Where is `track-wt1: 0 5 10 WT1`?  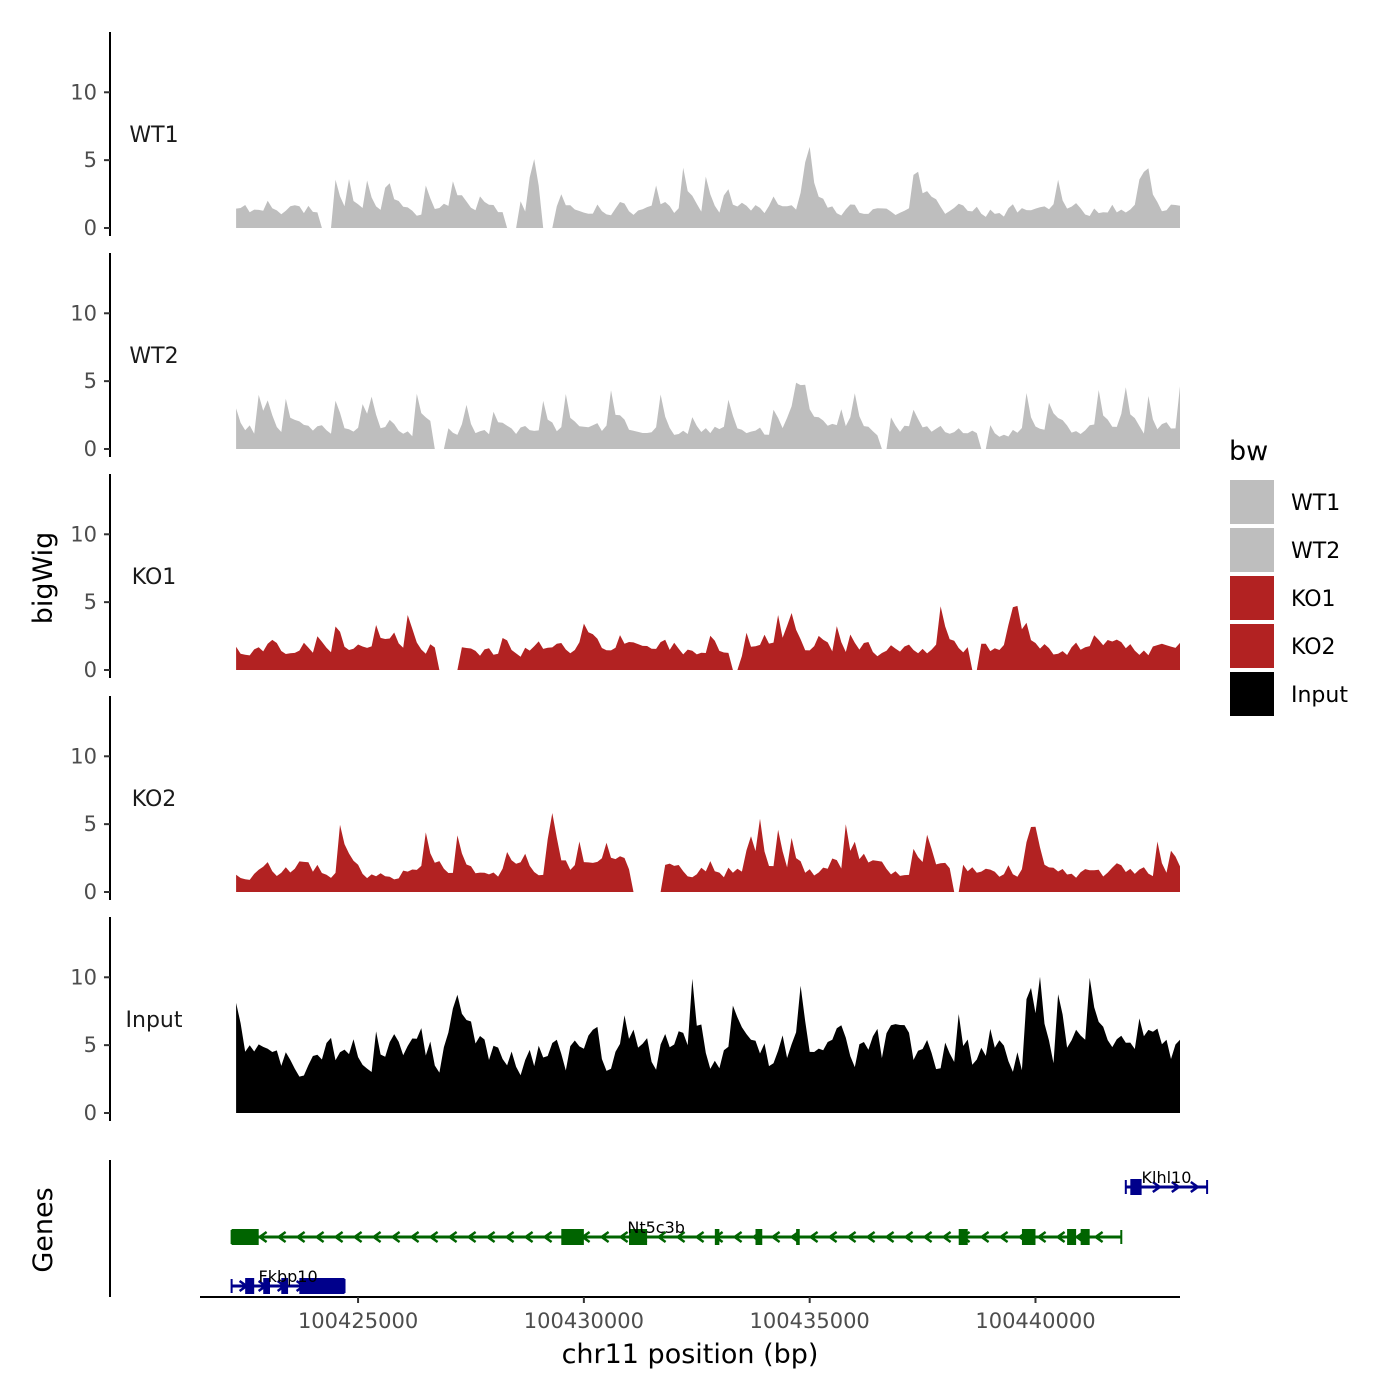 track-wt1: 0 5 10 WT1 is located at coordinates (625, 136).